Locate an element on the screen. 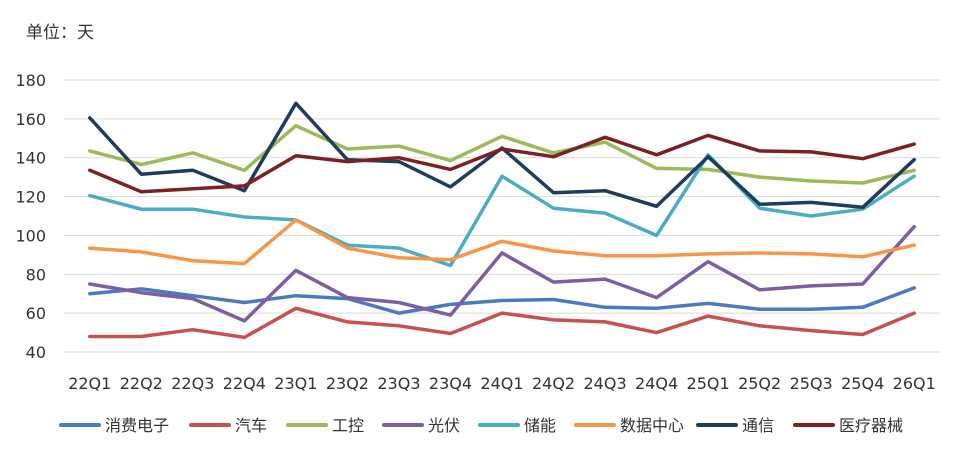 This screenshot has width=963, height=457. legend-label: 工控 is located at coordinates (348, 425).